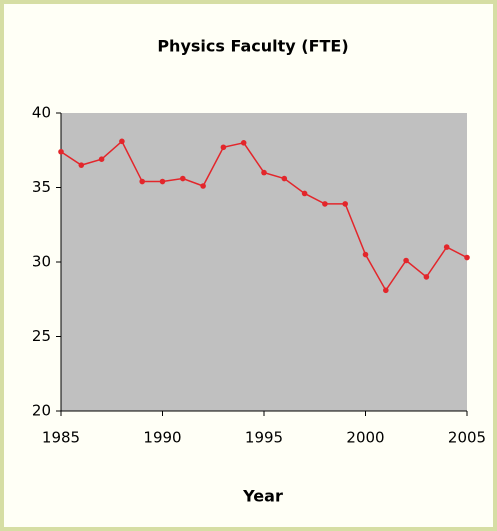 This screenshot has height=531, width=497. Describe the element at coordinates (467, 438) in the screenshot. I see `x-tick-label: 2005` at that location.